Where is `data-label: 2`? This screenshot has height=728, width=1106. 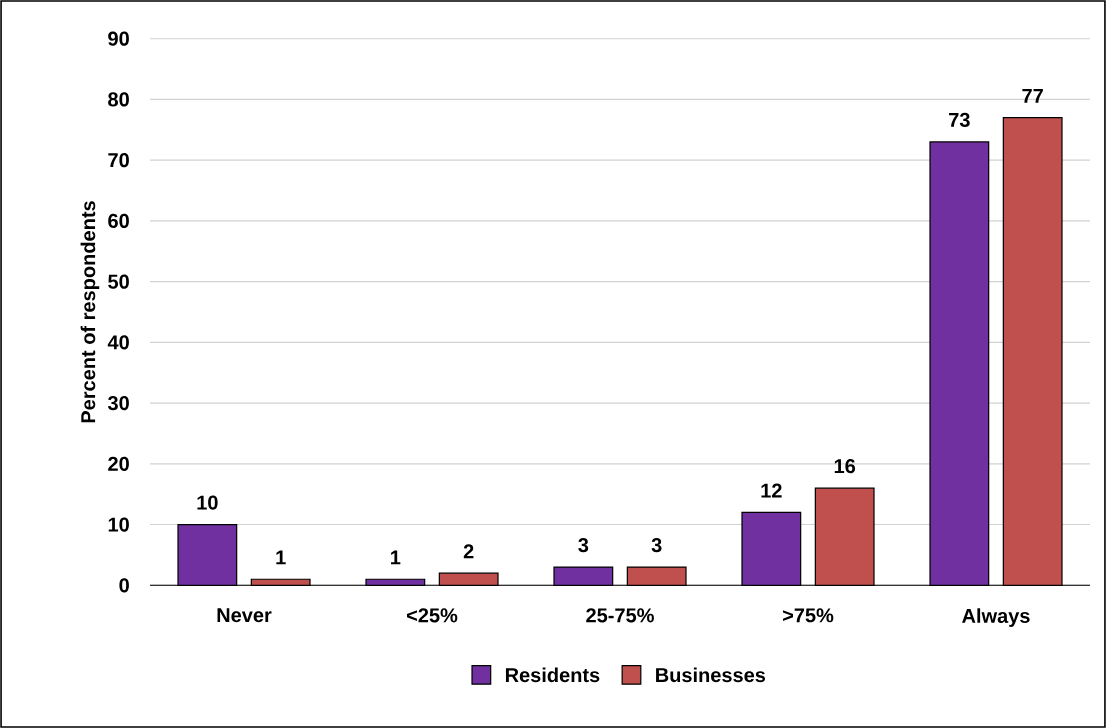 data-label: 2 is located at coordinates (468, 551).